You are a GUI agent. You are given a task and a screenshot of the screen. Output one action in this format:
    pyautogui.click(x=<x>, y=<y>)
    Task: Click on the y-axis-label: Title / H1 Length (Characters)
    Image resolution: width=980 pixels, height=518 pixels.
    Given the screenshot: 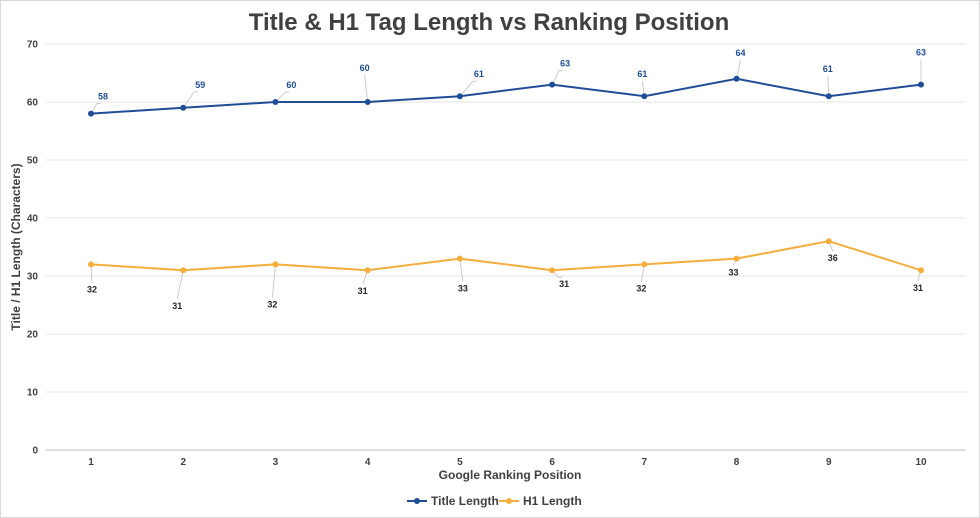 What is the action you would take?
    pyautogui.click(x=16, y=246)
    